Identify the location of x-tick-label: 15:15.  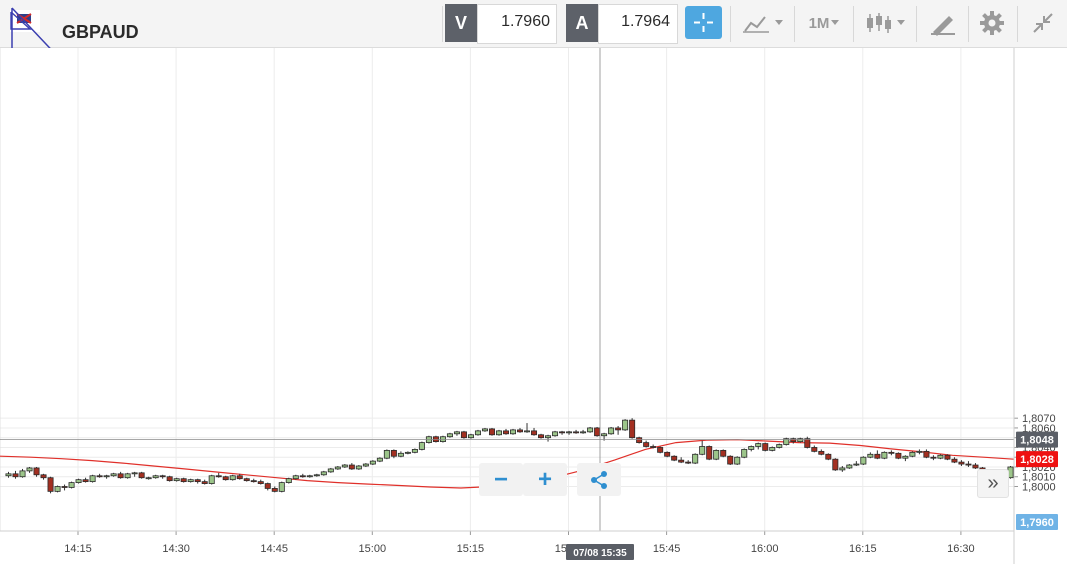
(471, 549).